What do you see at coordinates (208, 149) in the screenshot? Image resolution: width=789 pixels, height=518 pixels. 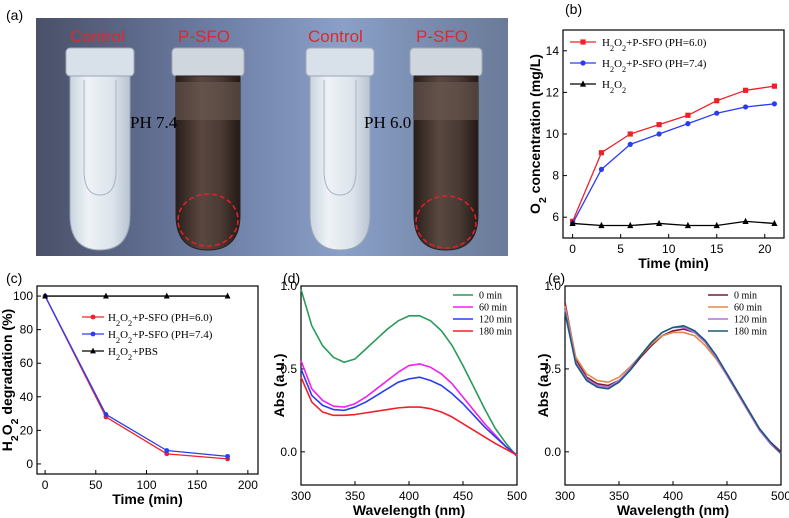 I see `psfo-tube-ph74` at bounding box center [208, 149].